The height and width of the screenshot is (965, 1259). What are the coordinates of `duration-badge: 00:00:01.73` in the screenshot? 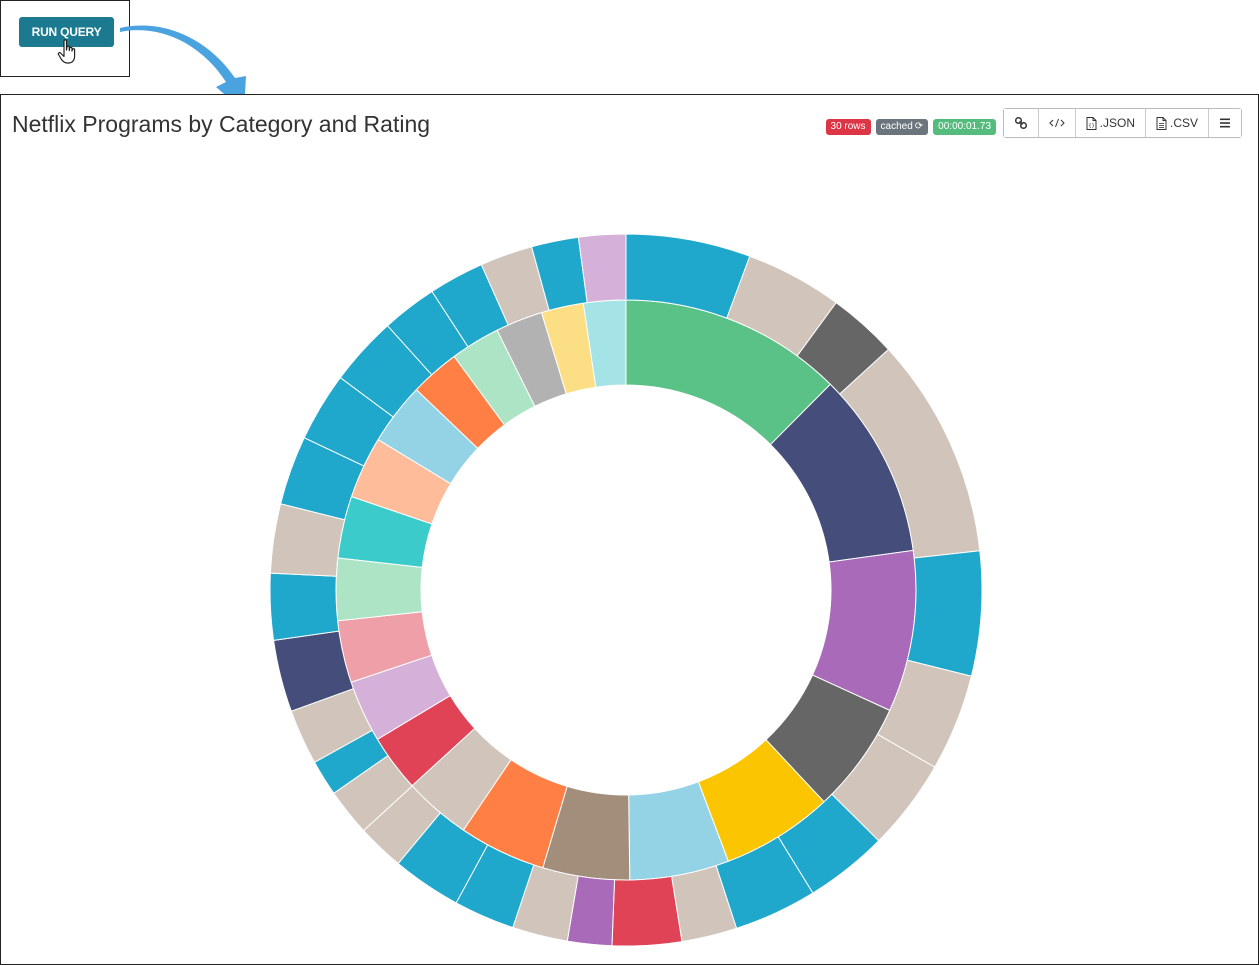 It's located at (964, 127).